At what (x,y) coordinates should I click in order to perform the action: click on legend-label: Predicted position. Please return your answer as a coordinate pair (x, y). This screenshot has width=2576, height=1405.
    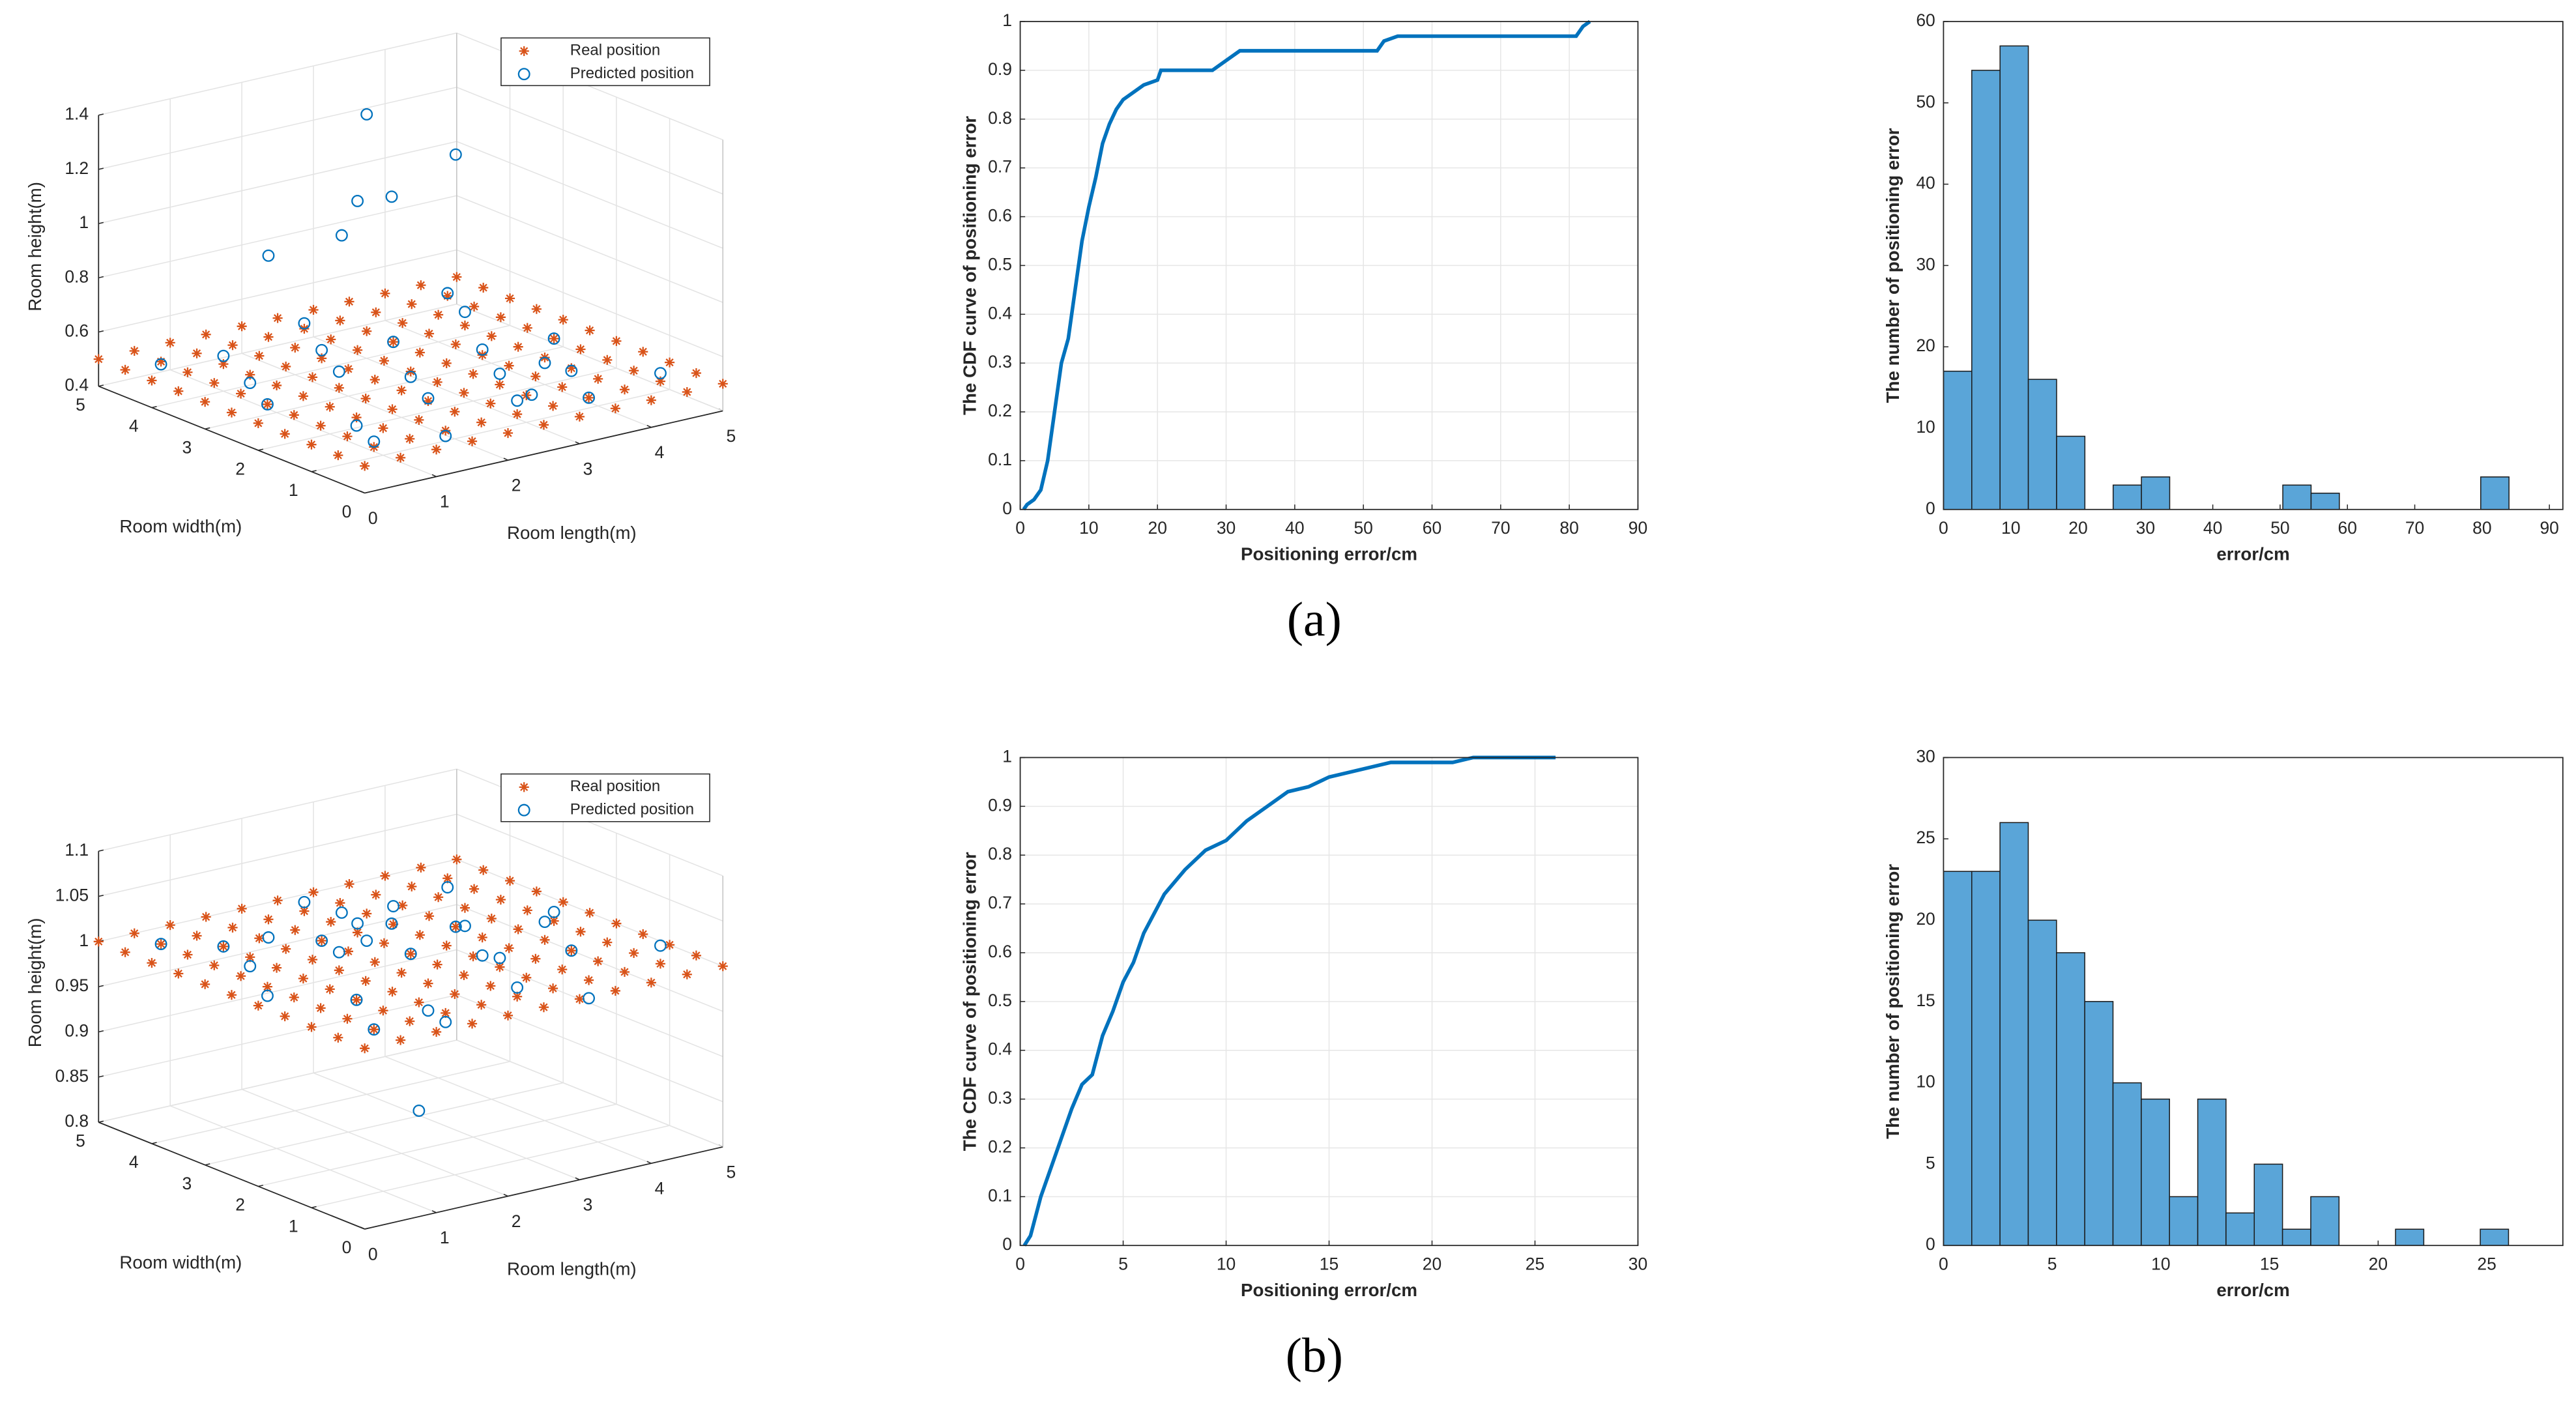
    Looking at the image, I should click on (632, 809).